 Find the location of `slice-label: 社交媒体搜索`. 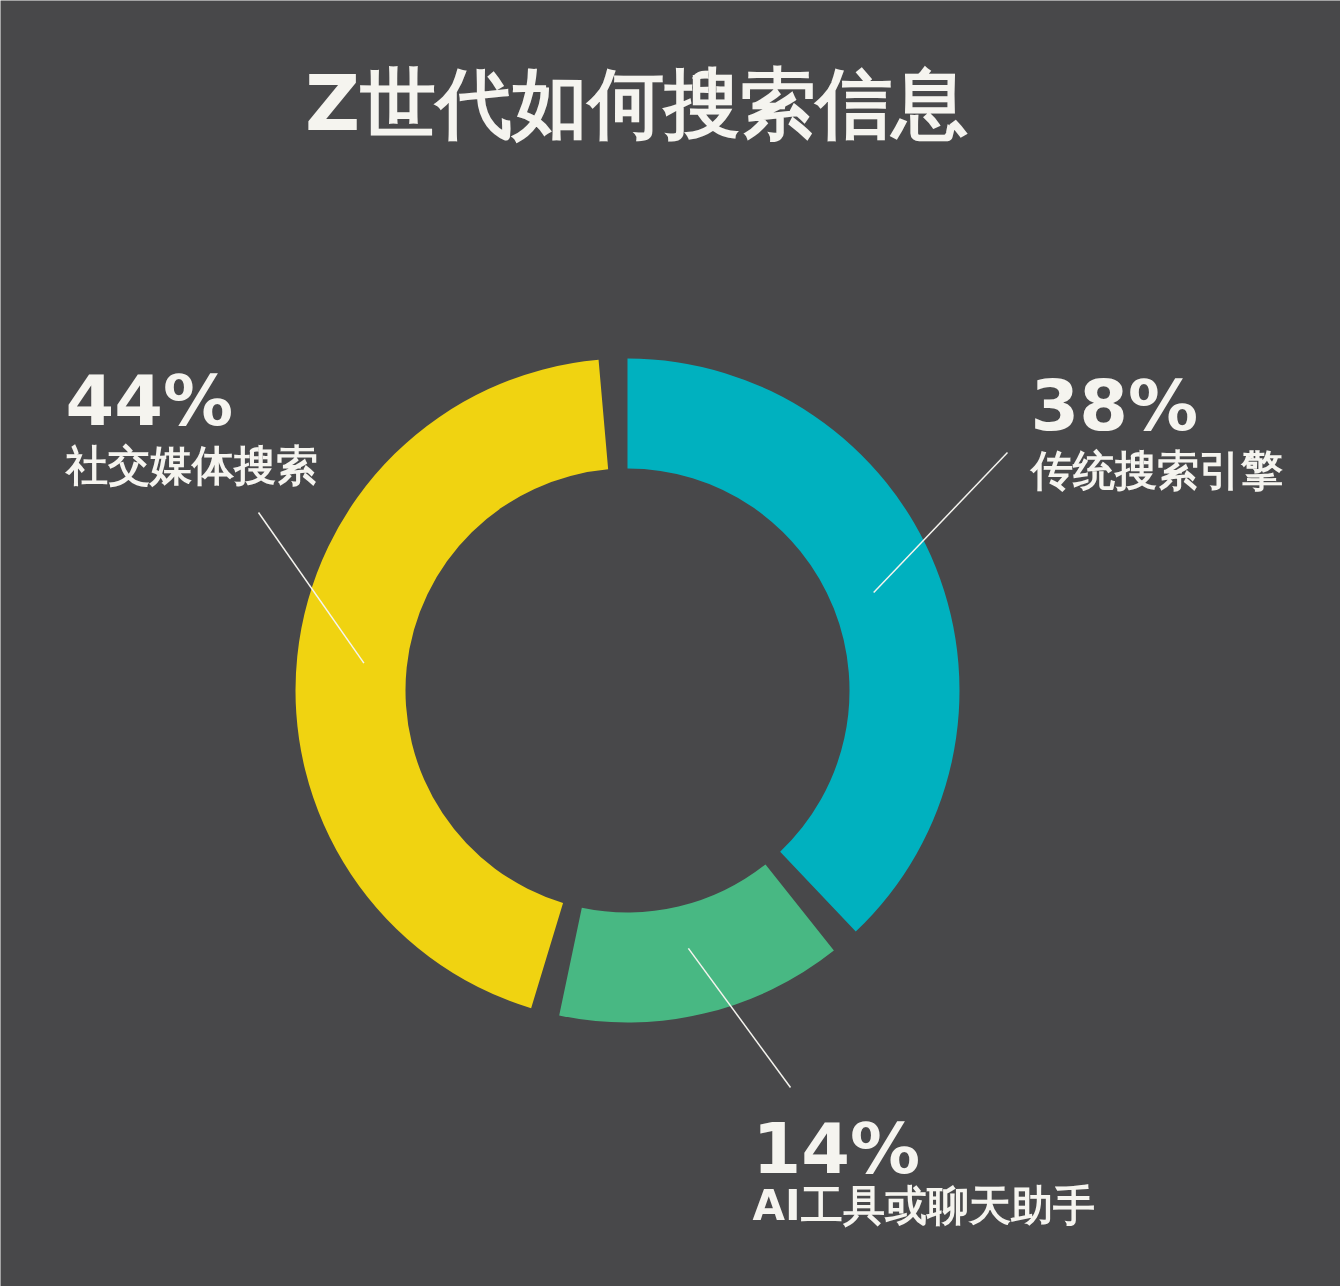

slice-label: 社交媒体搜索 is located at coordinates (190, 465).